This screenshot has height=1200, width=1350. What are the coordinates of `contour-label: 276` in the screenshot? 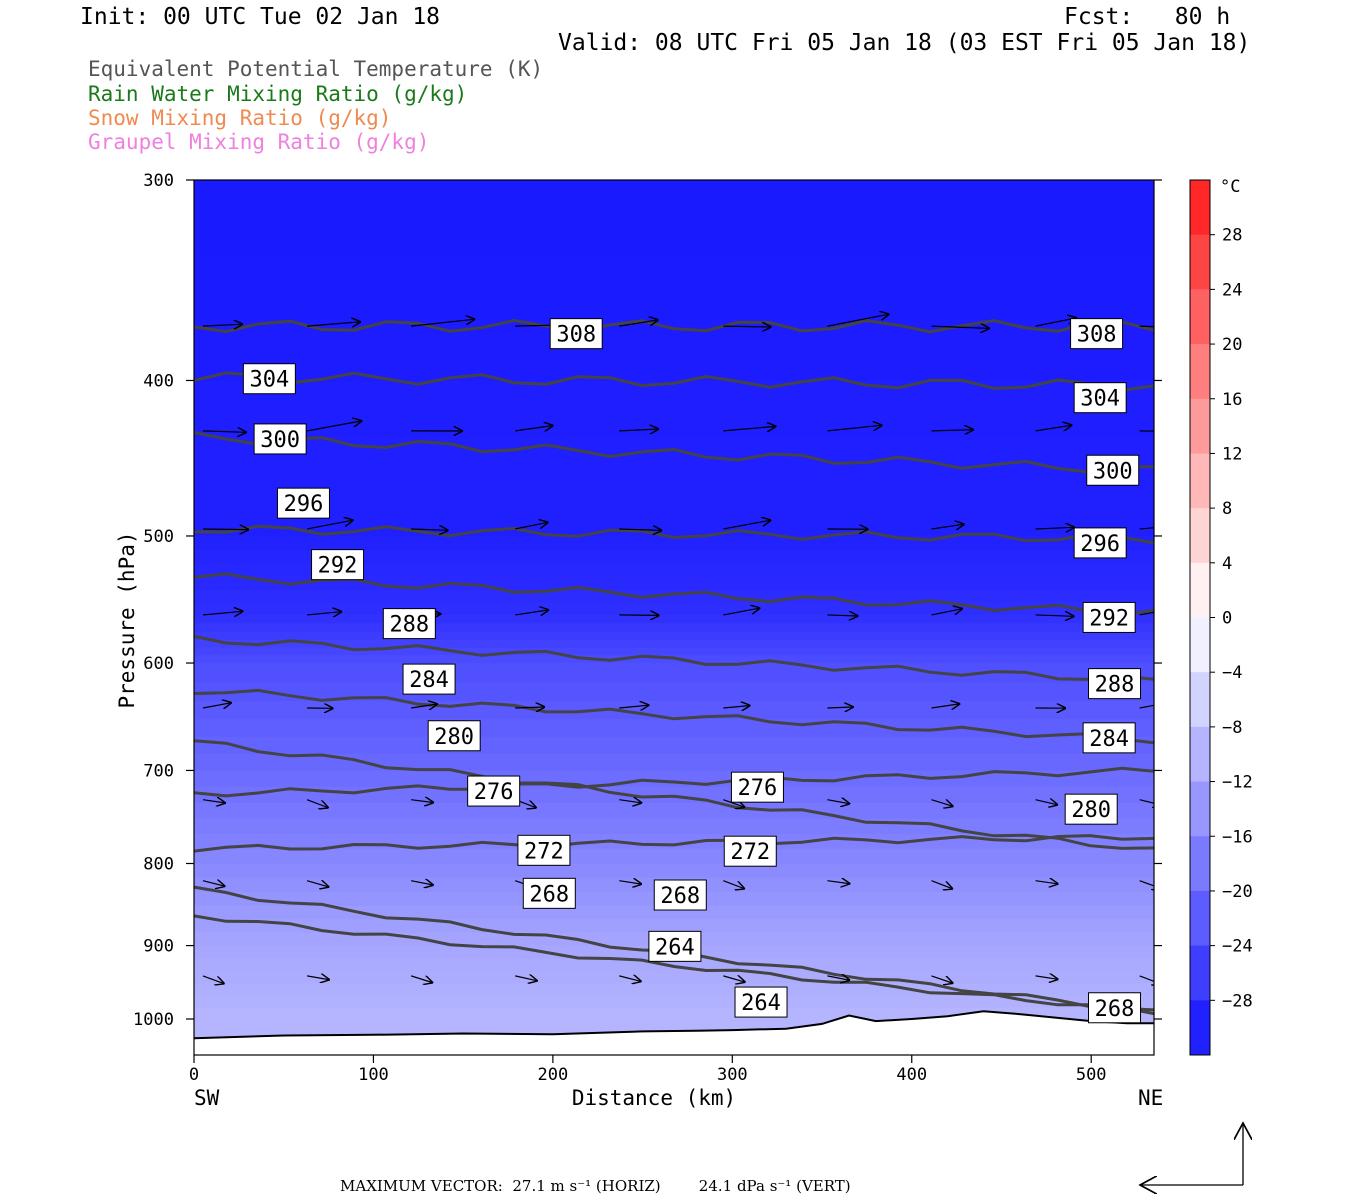 It's located at (758, 788).